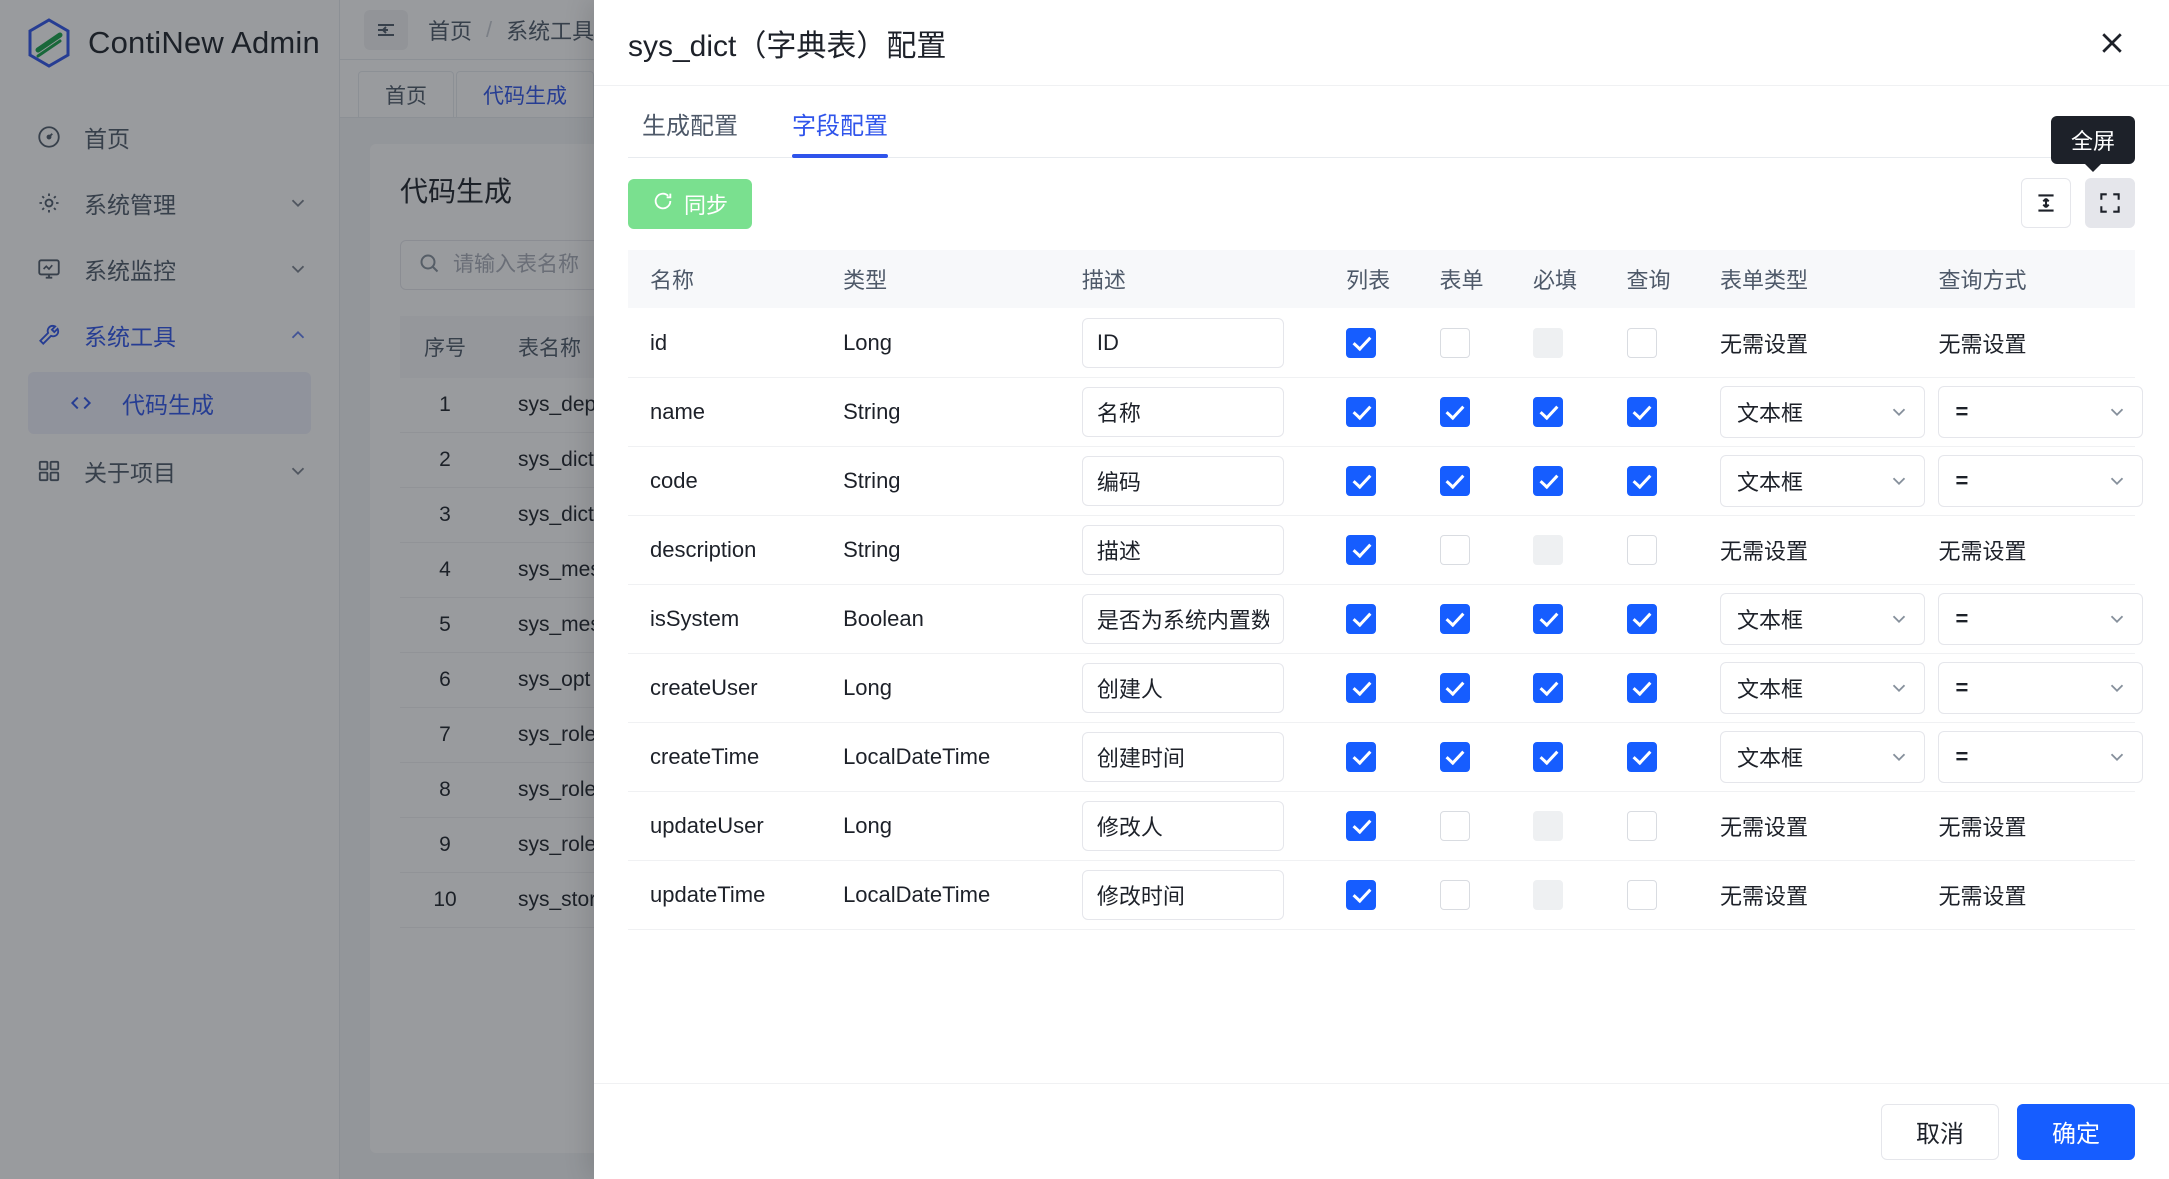  What do you see at coordinates (445, 570) in the screenshot?
I see `cell-index: 4` at bounding box center [445, 570].